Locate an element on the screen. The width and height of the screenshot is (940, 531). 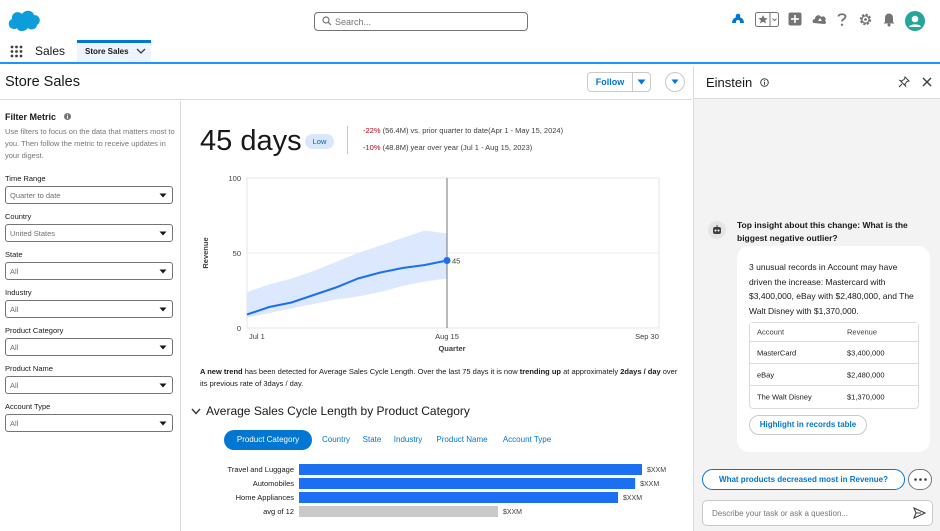
pill-product-name: Product Name is located at coordinates (462, 439).